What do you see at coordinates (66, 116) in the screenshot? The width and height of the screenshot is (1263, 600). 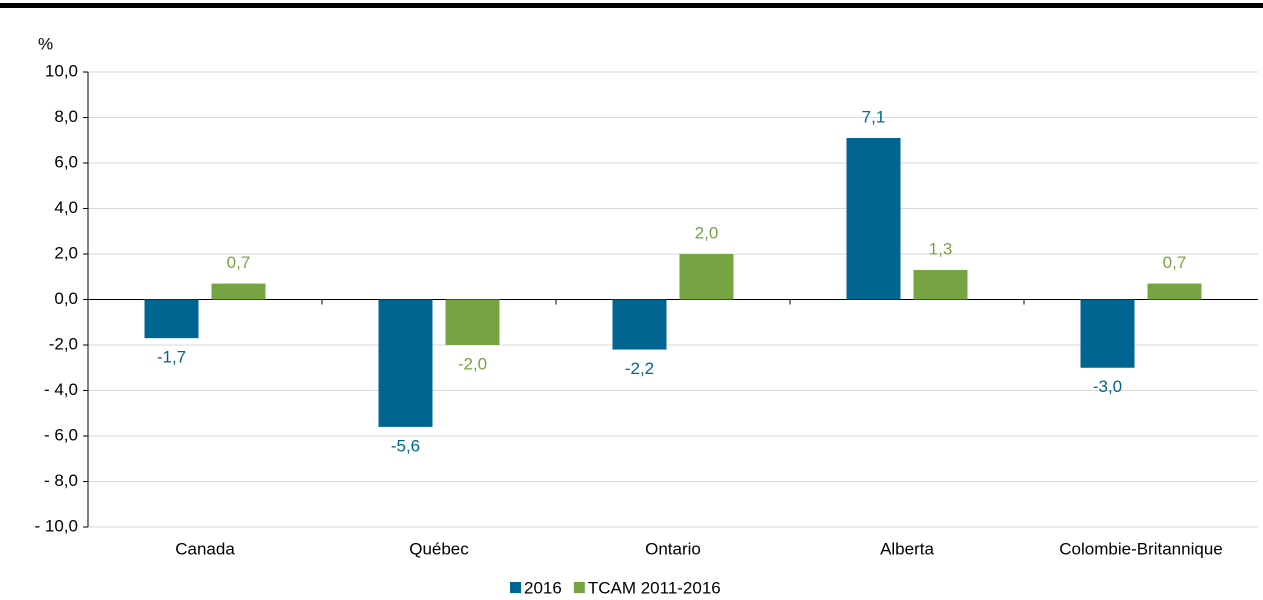 I see `y-tick-label: 8,0` at bounding box center [66, 116].